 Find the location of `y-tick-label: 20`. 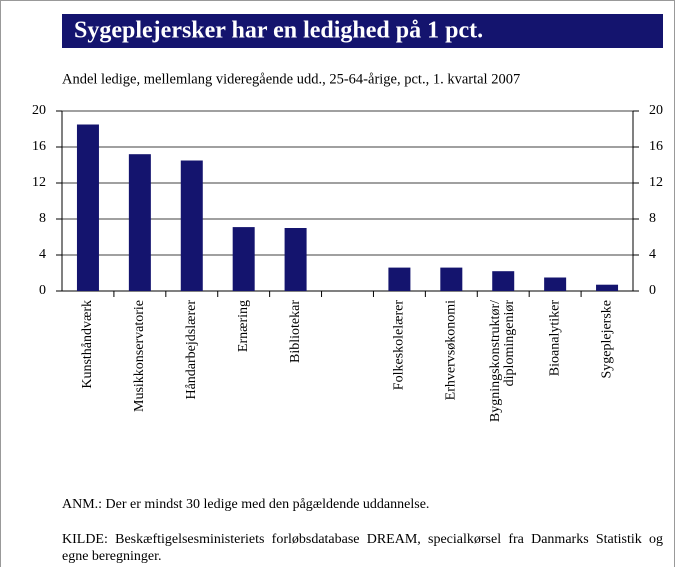

y-tick-label: 20 is located at coordinates (39, 110).